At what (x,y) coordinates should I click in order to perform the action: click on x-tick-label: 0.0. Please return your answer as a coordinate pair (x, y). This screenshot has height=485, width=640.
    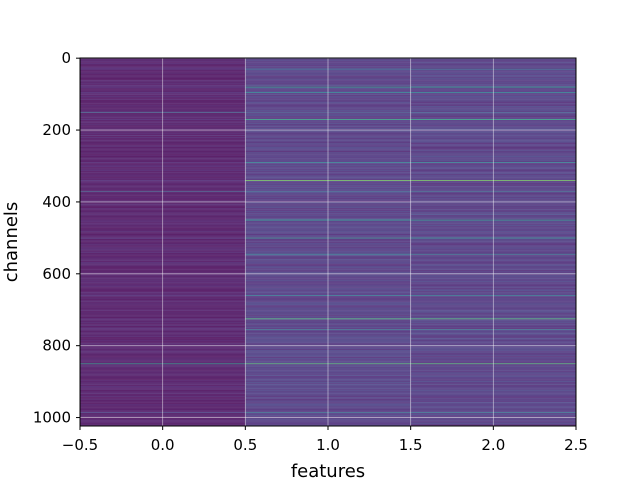
    Looking at the image, I should click on (163, 445).